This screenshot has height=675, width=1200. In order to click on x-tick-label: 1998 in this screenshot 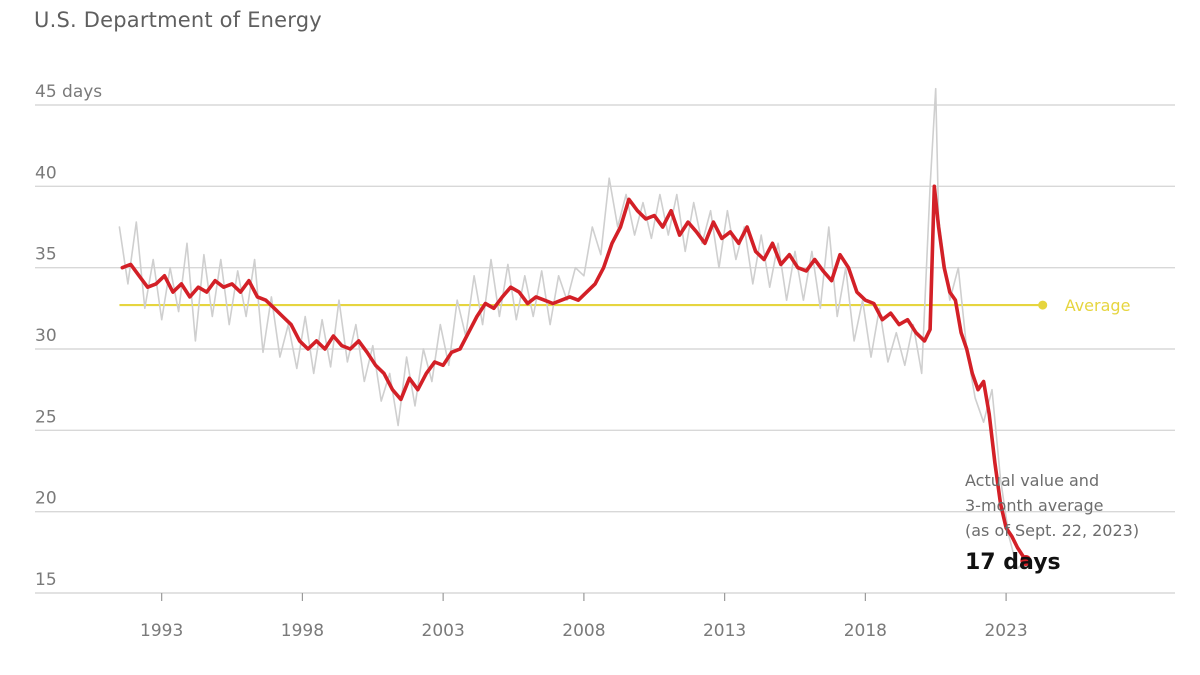, I will do `click(302, 631)`.